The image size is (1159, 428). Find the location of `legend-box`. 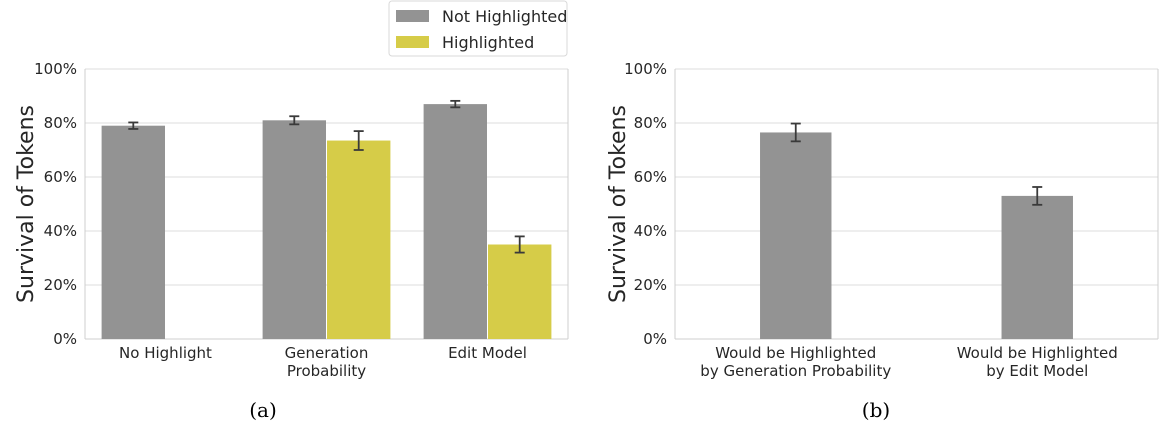

legend-box is located at coordinates (478, 28).